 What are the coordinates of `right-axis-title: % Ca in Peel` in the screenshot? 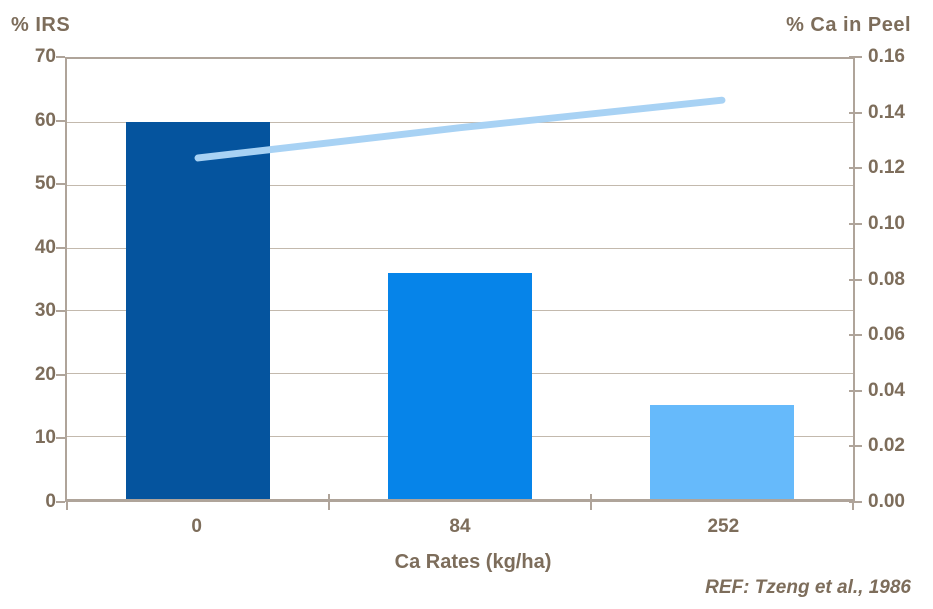 It's located at (848, 25).